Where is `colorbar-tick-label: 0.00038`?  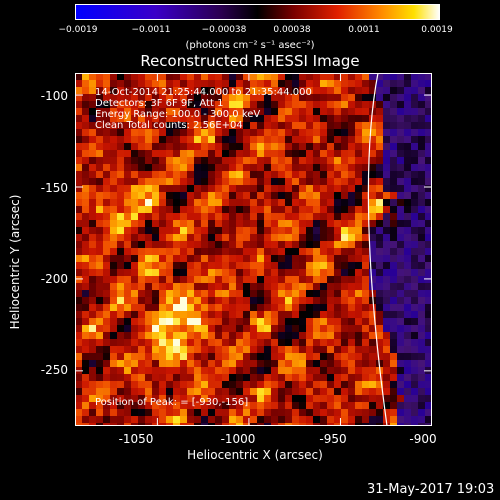
colorbar-tick-label: 0.00038 is located at coordinates (292, 30).